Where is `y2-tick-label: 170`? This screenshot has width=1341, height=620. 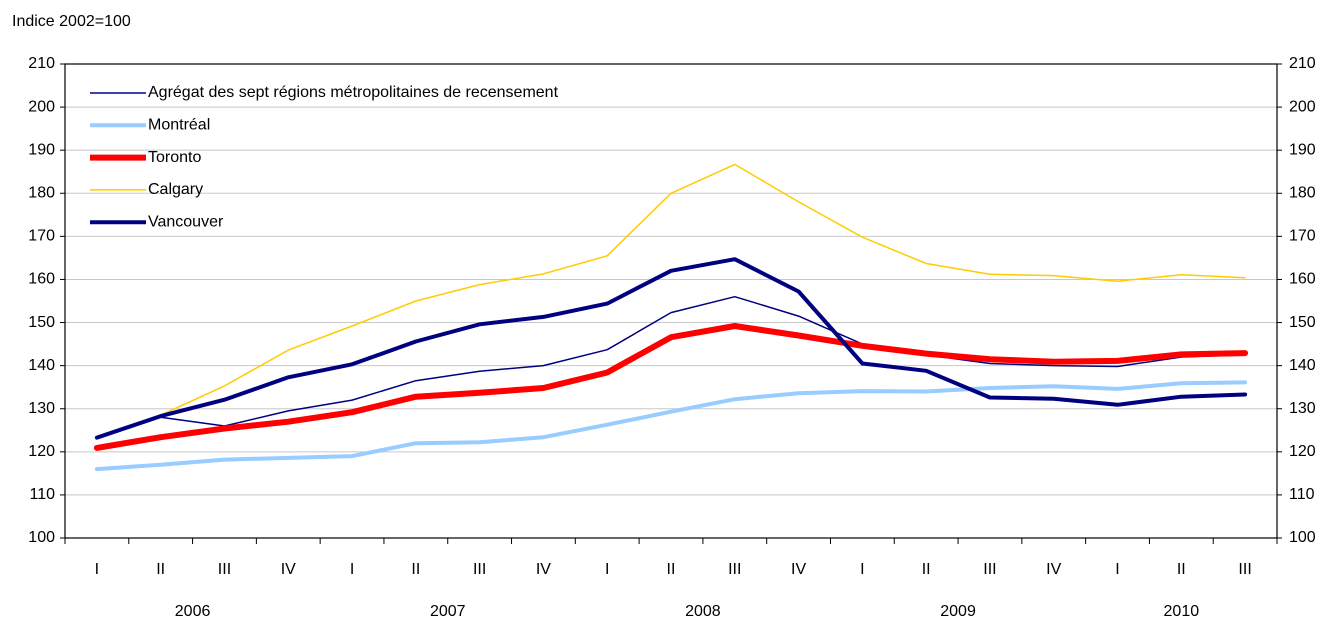 y2-tick-label: 170 is located at coordinates (1302, 236).